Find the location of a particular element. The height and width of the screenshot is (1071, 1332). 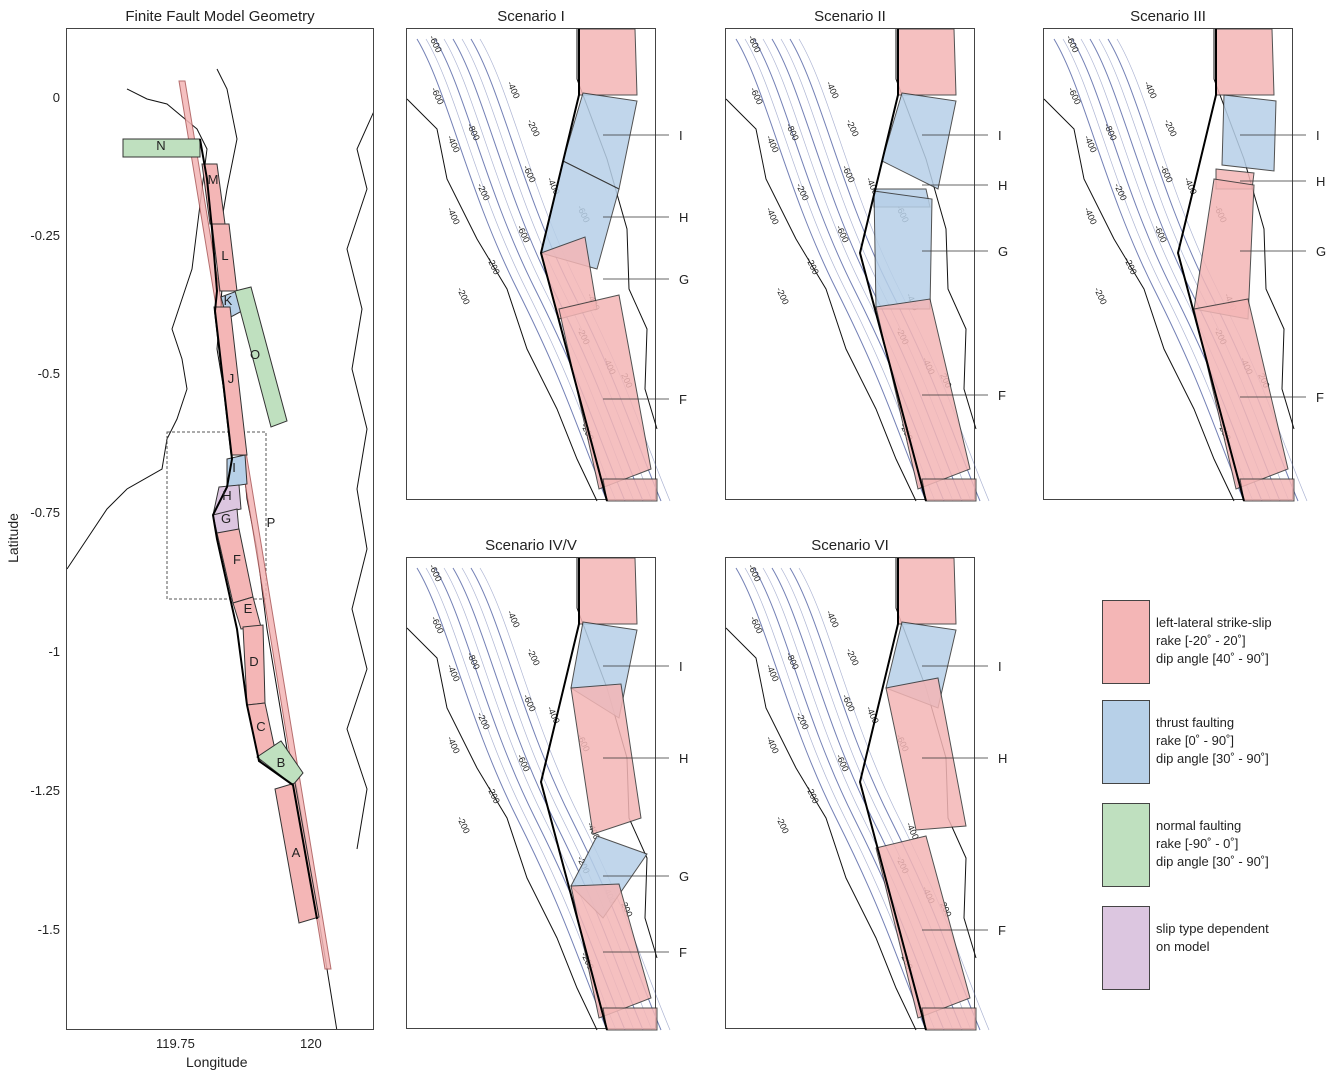

scenario-title: Scenario III is located at coordinates (1168, 16).